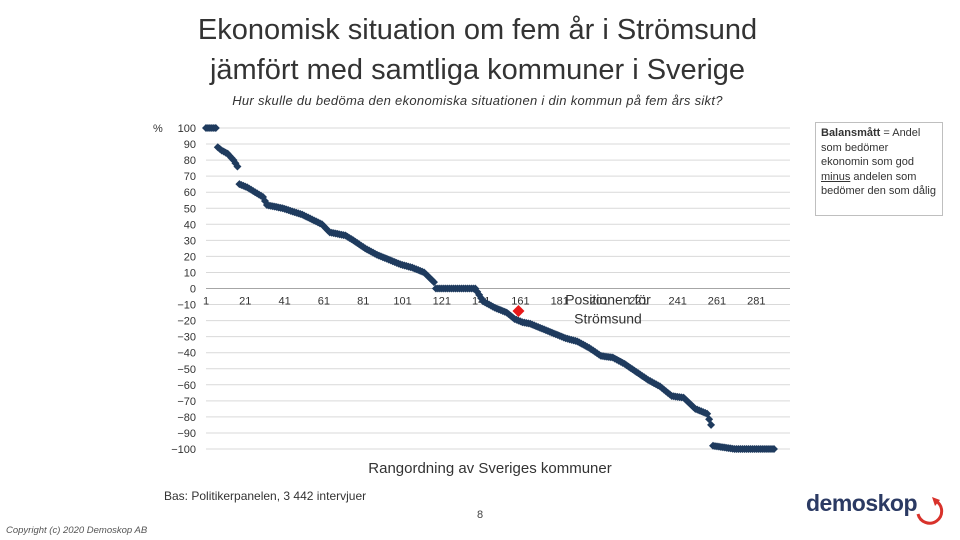 The width and height of the screenshot is (960, 540). Describe the element at coordinates (190, 177) in the screenshot. I see `y-tick-label: 70` at that location.